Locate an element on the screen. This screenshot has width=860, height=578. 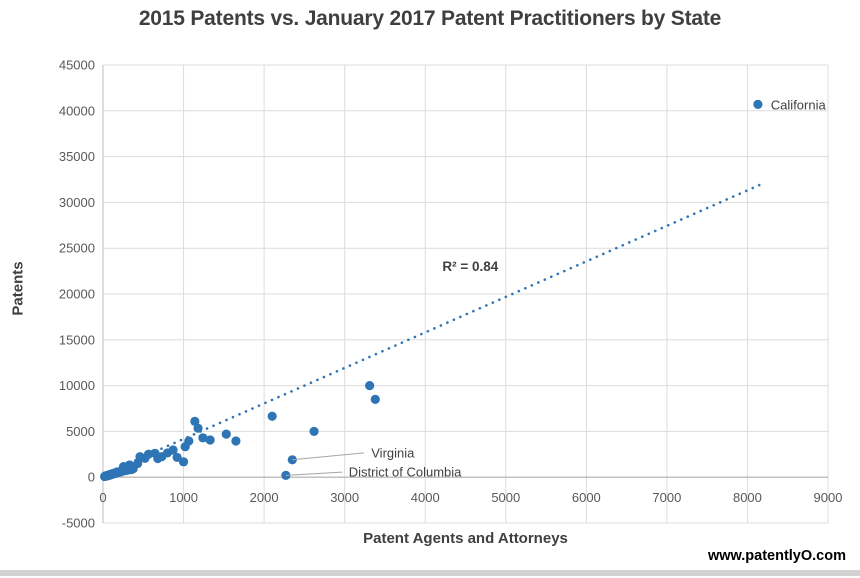
x-tick-label: 0 is located at coordinates (102, 497).